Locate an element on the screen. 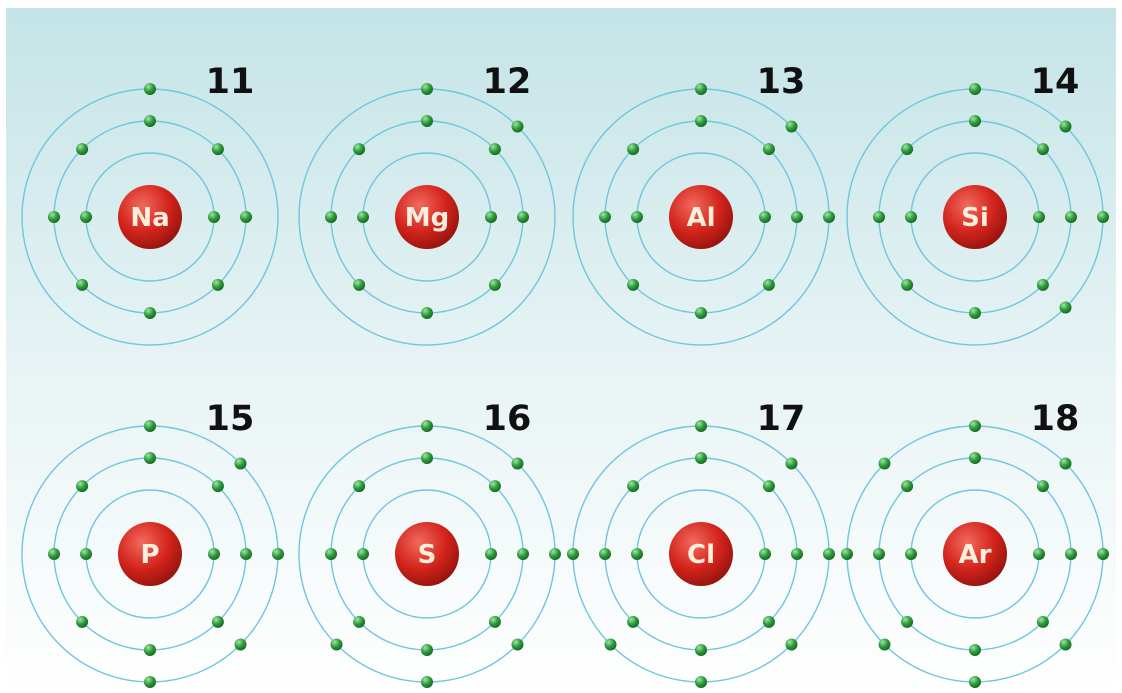 The width and height of the screenshot is (1122, 693). atom-al: Al 13 is located at coordinates (703, 204).